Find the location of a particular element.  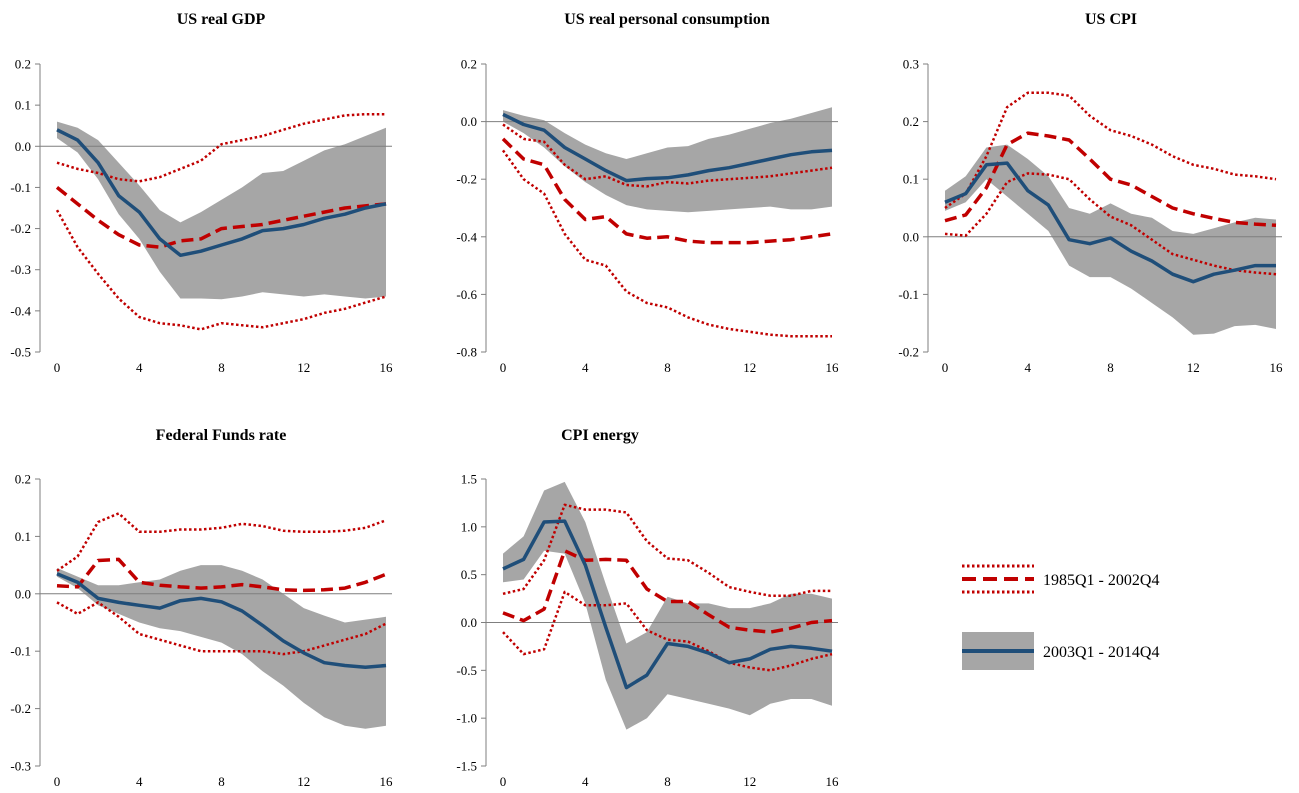

panel-us-cpi: US CPI -0.2 -0.1 0.0 0.1 0.2 0.3 0 4 8 12 16 is located at coordinates (1090, 193).